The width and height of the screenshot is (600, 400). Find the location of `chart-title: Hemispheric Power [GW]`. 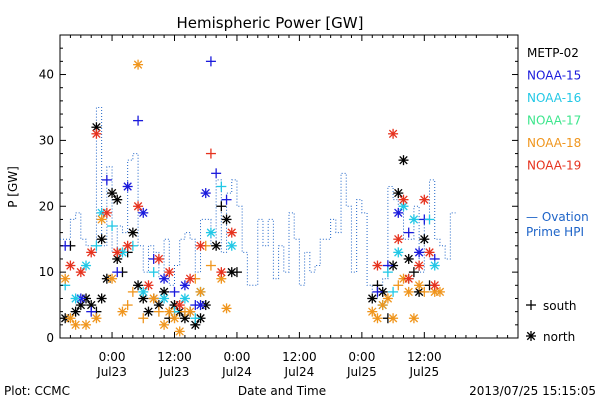

chart-title: Hemispheric Power [GW] is located at coordinates (270, 23).